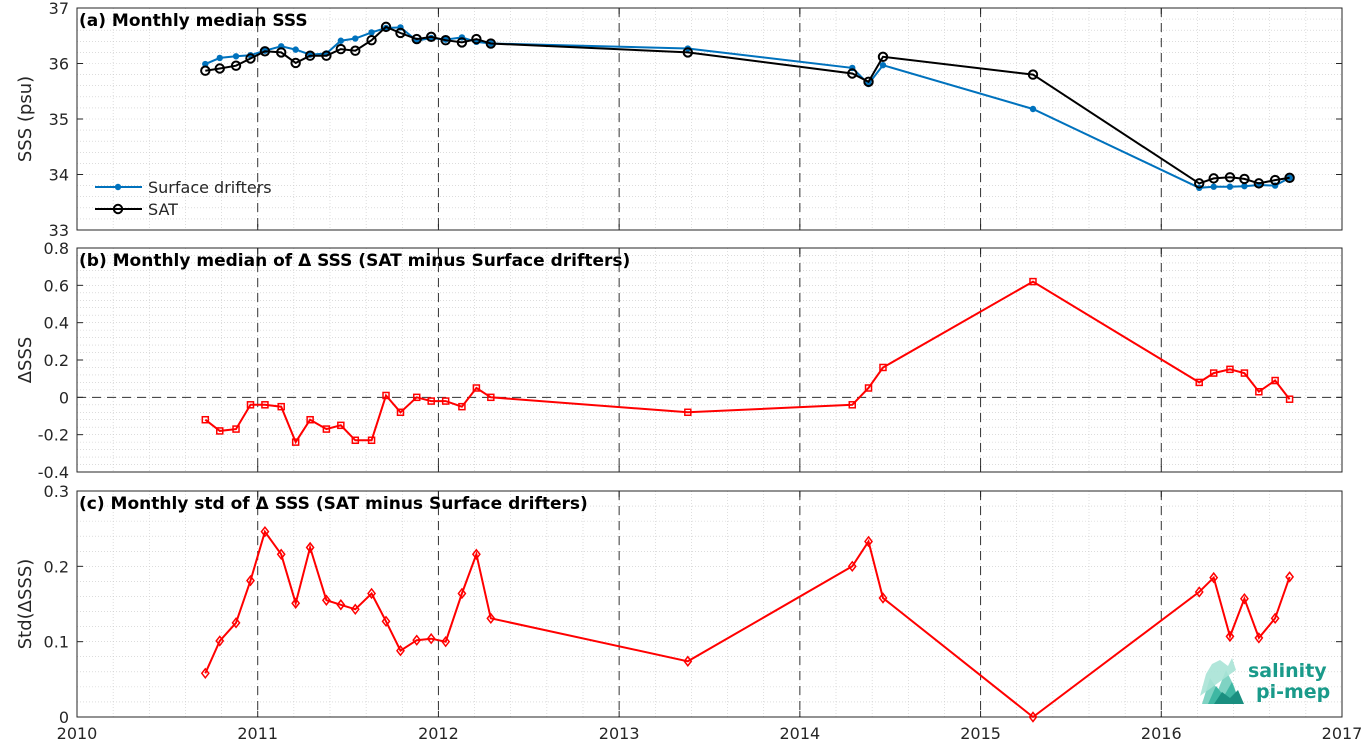 This screenshot has width=1363, height=745. What do you see at coordinates (799, 733) in the screenshot?
I see `x-tick-label: 2014` at bounding box center [799, 733].